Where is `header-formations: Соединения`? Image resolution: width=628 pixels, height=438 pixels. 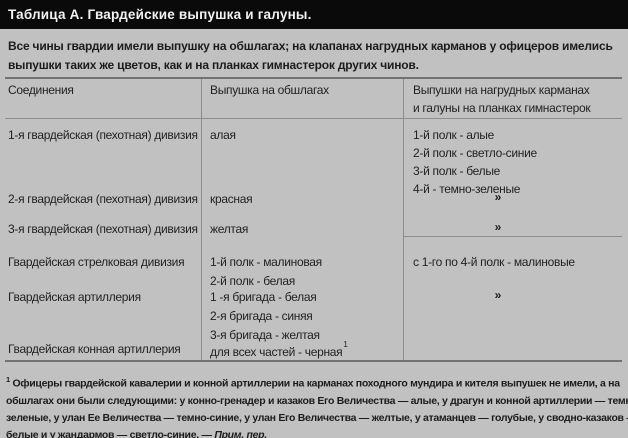
header-formations: Соединения is located at coordinates (41, 90).